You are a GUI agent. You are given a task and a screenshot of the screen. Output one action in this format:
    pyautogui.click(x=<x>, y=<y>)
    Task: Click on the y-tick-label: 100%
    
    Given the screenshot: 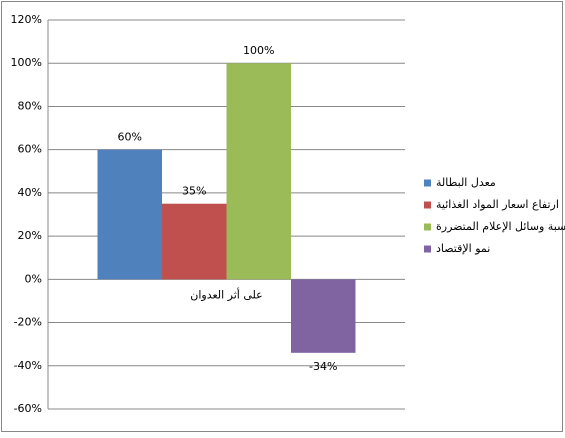 What is the action you would take?
    pyautogui.click(x=26, y=62)
    